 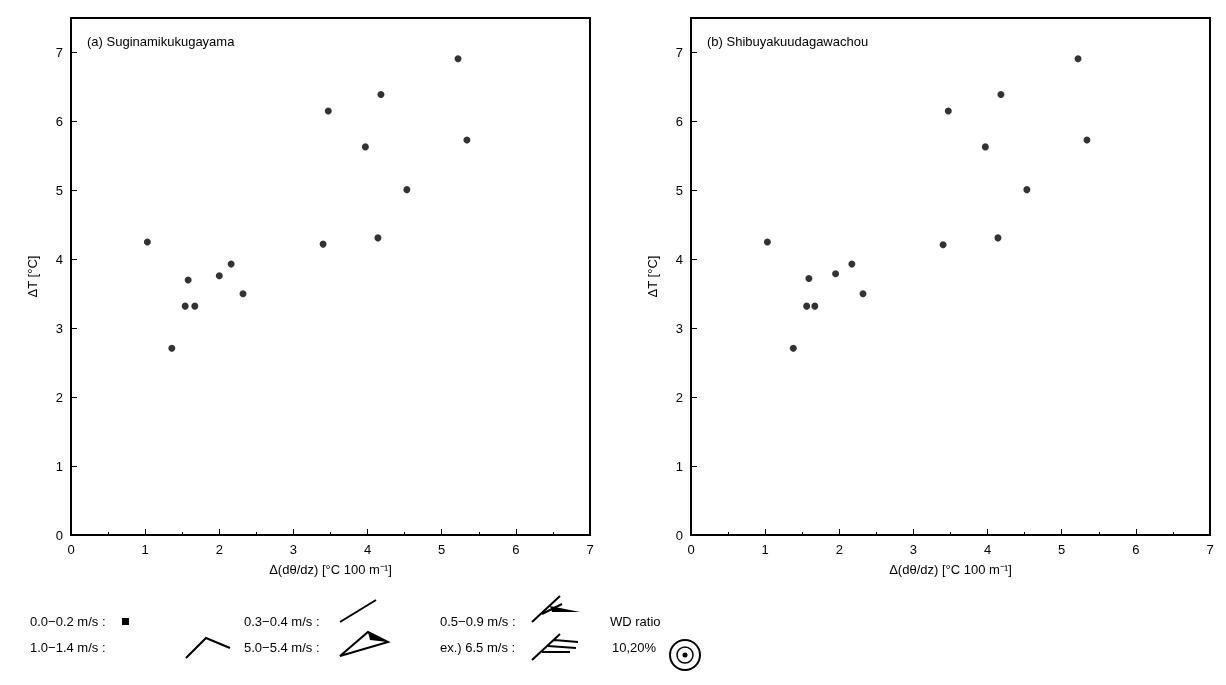 I want to click on text: (a) Suginamikukugayama, so click(x=161, y=41).